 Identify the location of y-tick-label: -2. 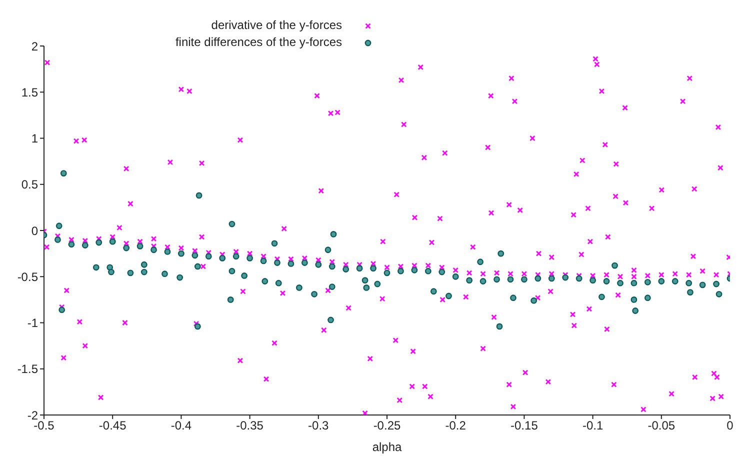
(32, 415).